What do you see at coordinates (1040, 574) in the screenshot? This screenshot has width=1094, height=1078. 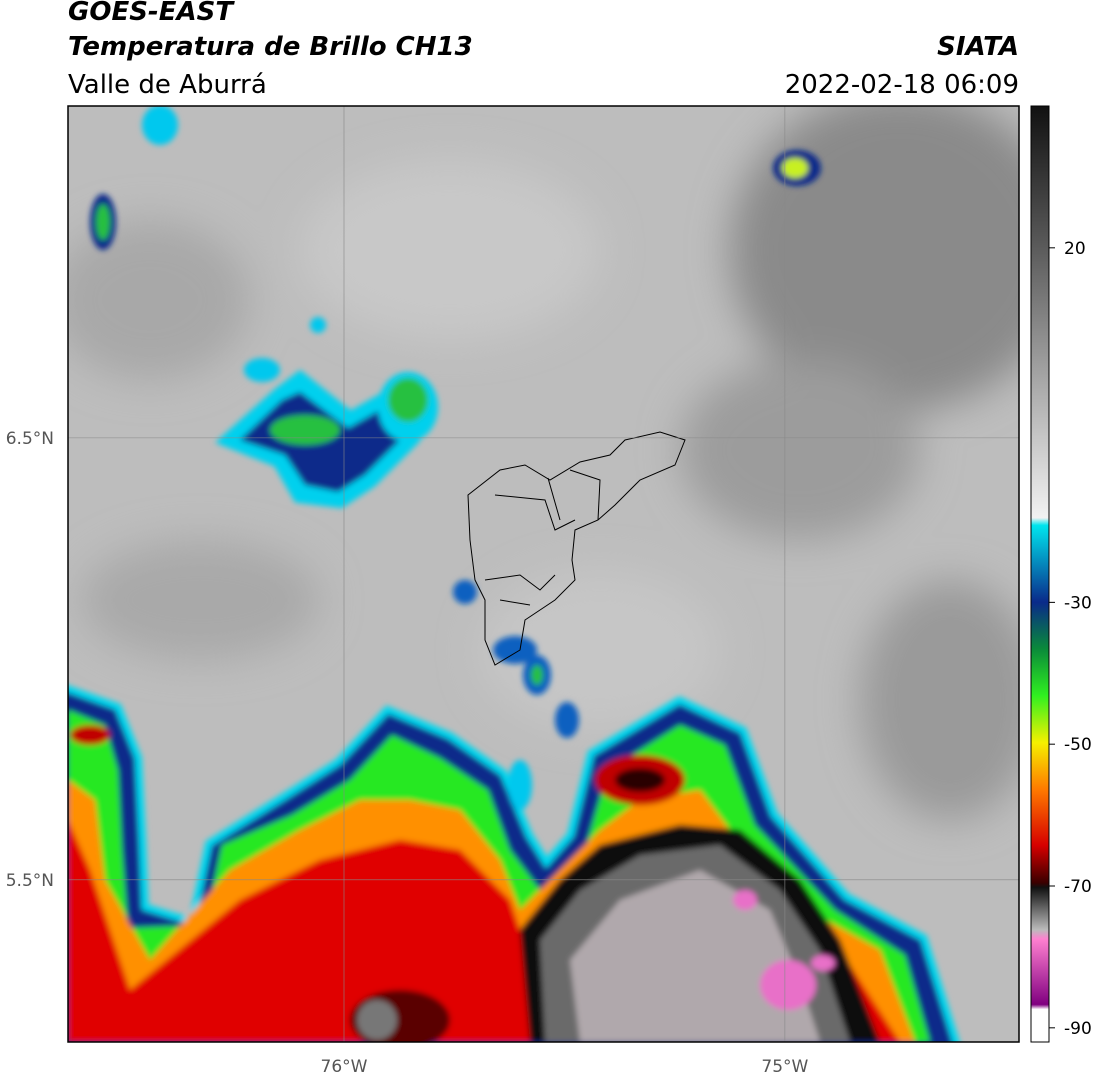 I see `colorbar` at bounding box center [1040, 574].